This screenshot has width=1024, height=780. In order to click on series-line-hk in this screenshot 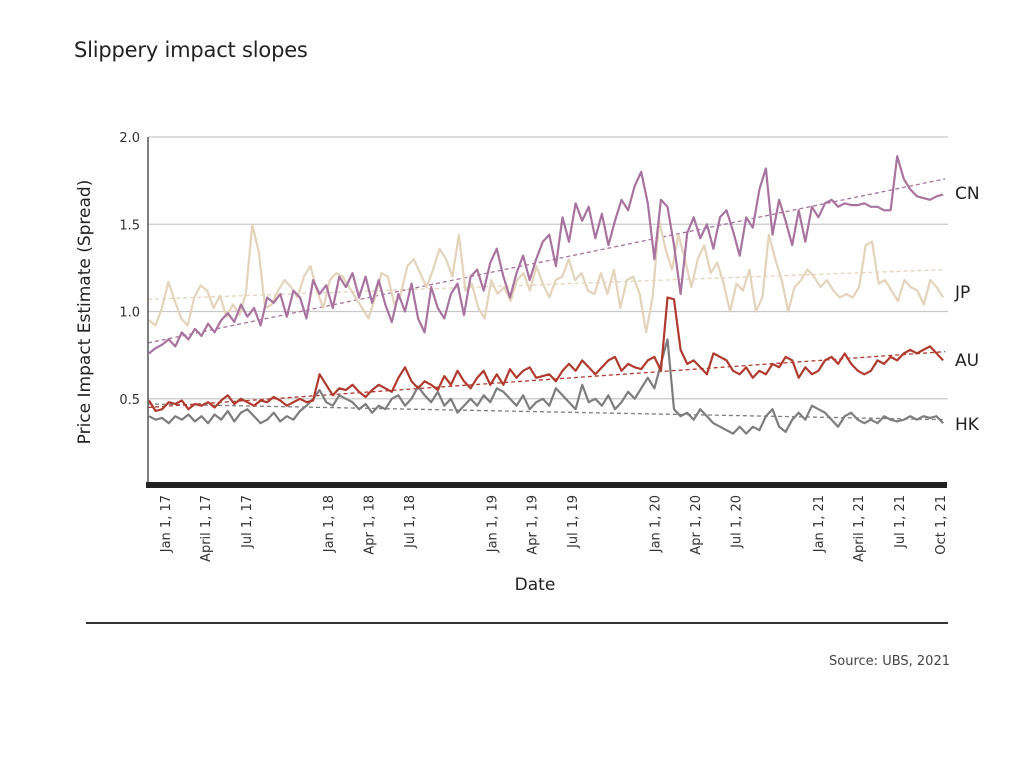, I will do `click(546, 386)`.